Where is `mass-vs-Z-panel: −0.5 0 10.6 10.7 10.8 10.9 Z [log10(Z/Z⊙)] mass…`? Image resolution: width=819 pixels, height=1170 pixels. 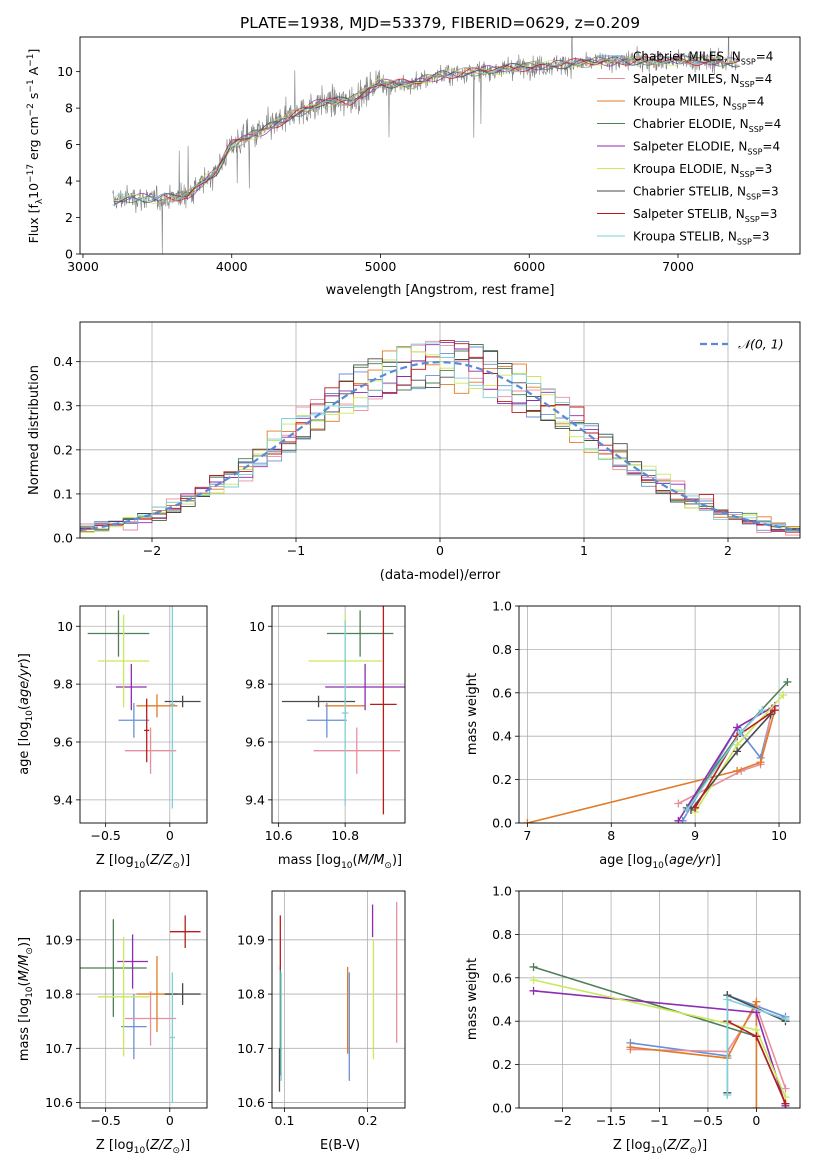
mass-vs-Z-panel: −0.5 0 10.6 10.7 10.8 10.9 Z [log10(Z/Z⊙)] mass… is located at coordinates (112, 1023).